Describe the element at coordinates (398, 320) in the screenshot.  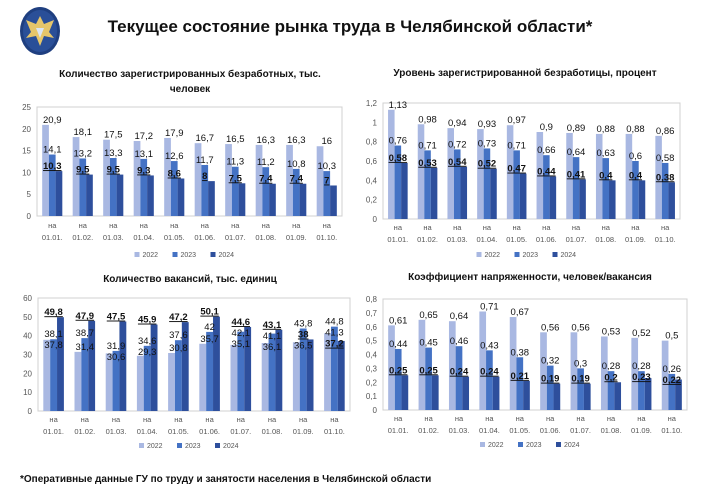
I see `data-label-2022: 0,61` at that location.